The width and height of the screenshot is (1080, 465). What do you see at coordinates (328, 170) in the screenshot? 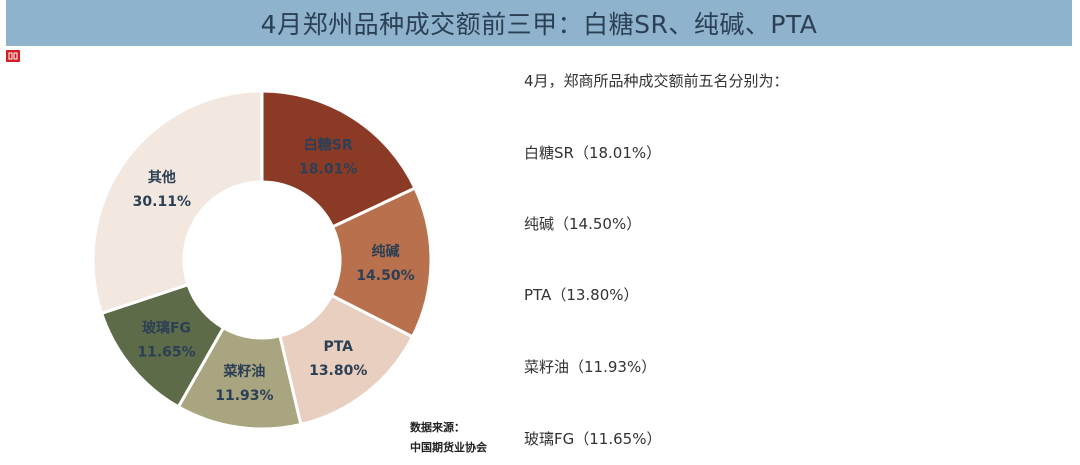
I see `slice-value-label: 18.01%` at bounding box center [328, 170].